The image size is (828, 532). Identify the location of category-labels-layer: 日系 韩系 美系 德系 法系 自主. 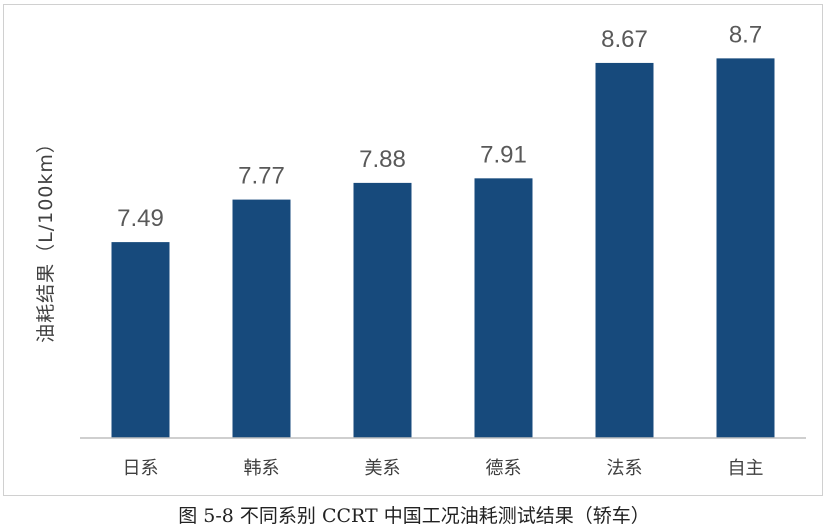
(443, 468).